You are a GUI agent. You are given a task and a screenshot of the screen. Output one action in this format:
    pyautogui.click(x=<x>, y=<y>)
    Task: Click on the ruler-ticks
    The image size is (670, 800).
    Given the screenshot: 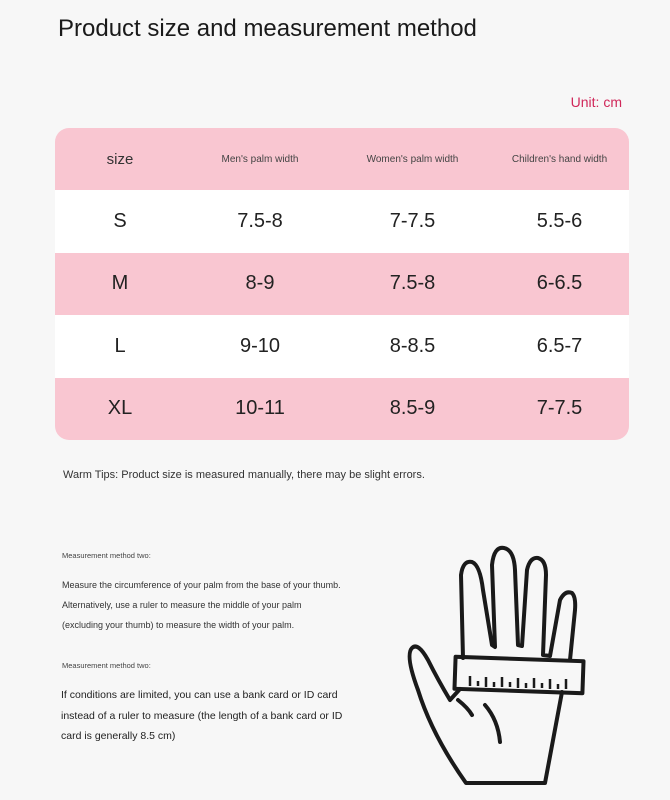 What is the action you would take?
    pyautogui.click(x=518, y=682)
    